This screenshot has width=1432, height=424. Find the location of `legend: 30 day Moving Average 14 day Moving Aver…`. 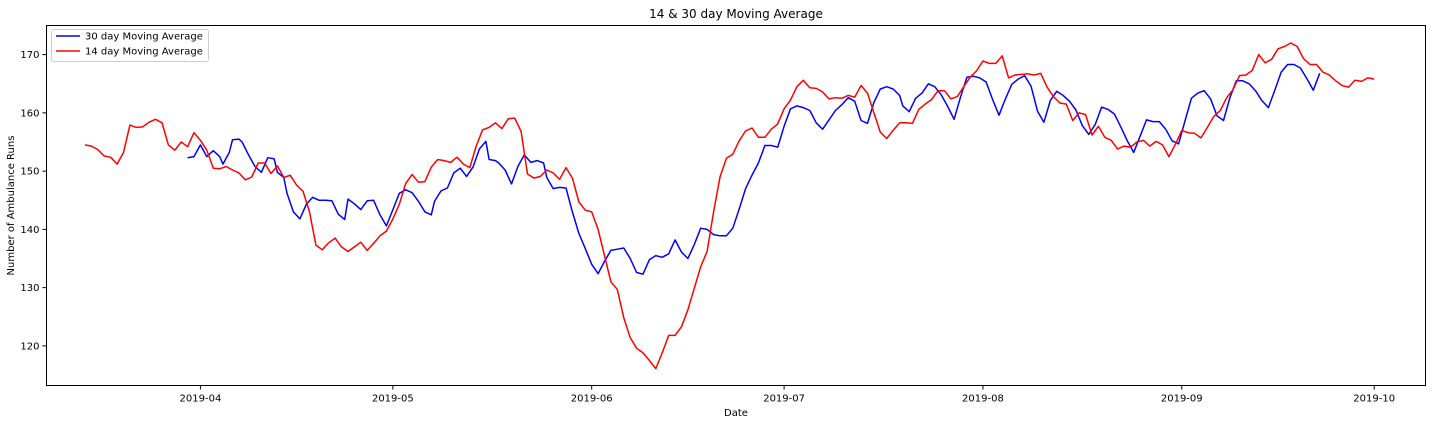

legend: 30 day Moving Average 14 day Moving Aver… is located at coordinates (130, 45).